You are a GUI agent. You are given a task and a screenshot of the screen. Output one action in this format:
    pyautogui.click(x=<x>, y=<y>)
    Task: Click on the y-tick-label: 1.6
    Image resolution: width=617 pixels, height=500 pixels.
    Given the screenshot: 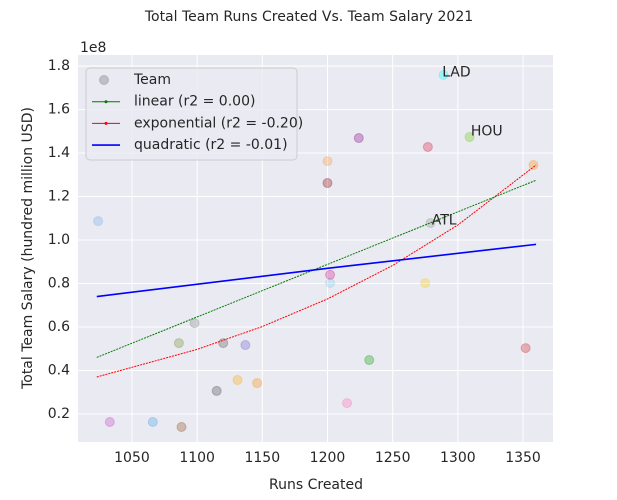 What is the action you would take?
    pyautogui.click(x=59, y=110)
    